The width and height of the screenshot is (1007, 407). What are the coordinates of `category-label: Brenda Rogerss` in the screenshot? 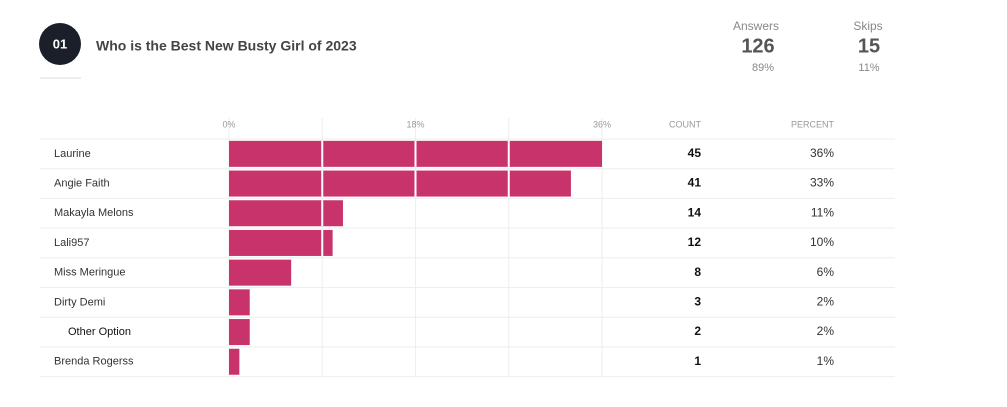 It's located at (94, 362).